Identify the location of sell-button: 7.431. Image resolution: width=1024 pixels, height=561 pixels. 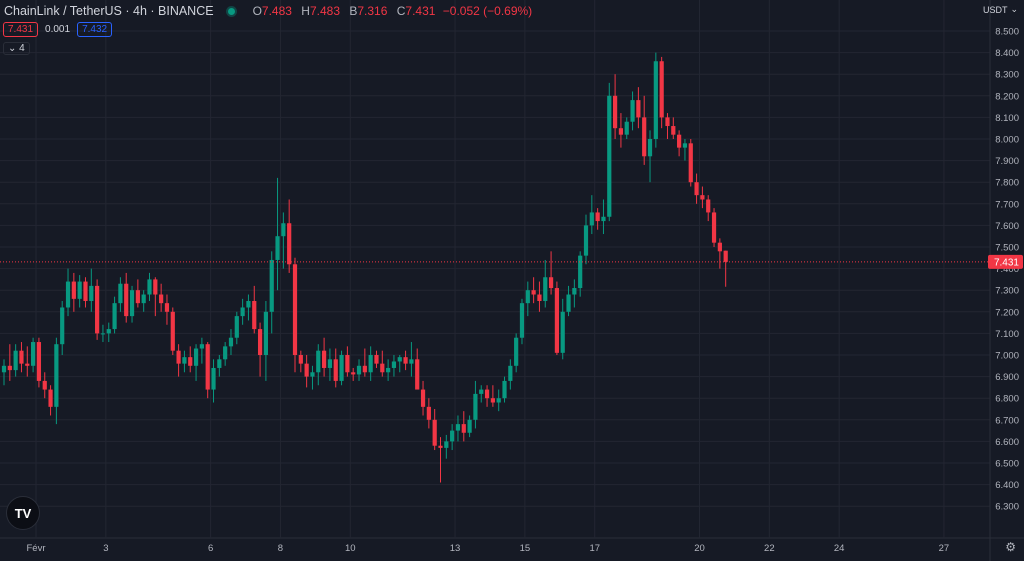
(21, 29).